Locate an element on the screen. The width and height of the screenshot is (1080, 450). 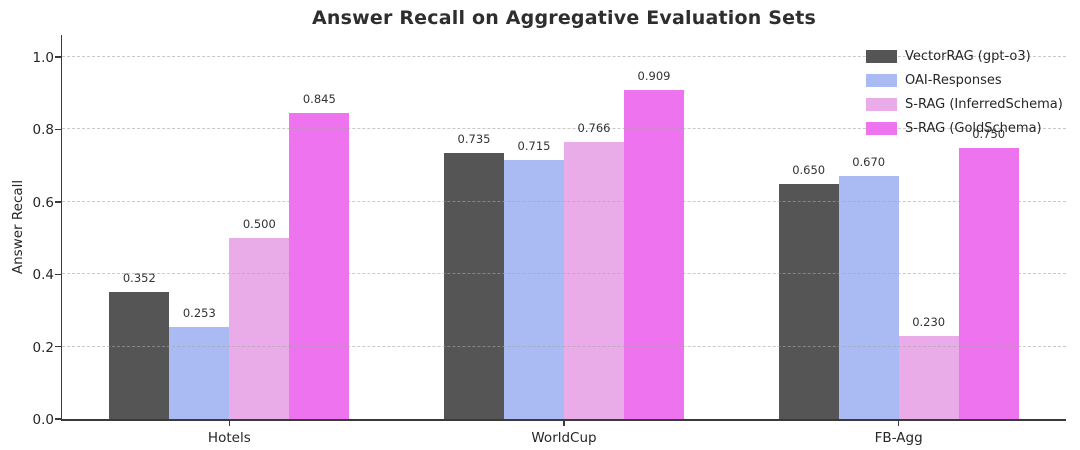
bar-FB-Agg-S-RAG (InferredSchema) is located at coordinates (928, 377).